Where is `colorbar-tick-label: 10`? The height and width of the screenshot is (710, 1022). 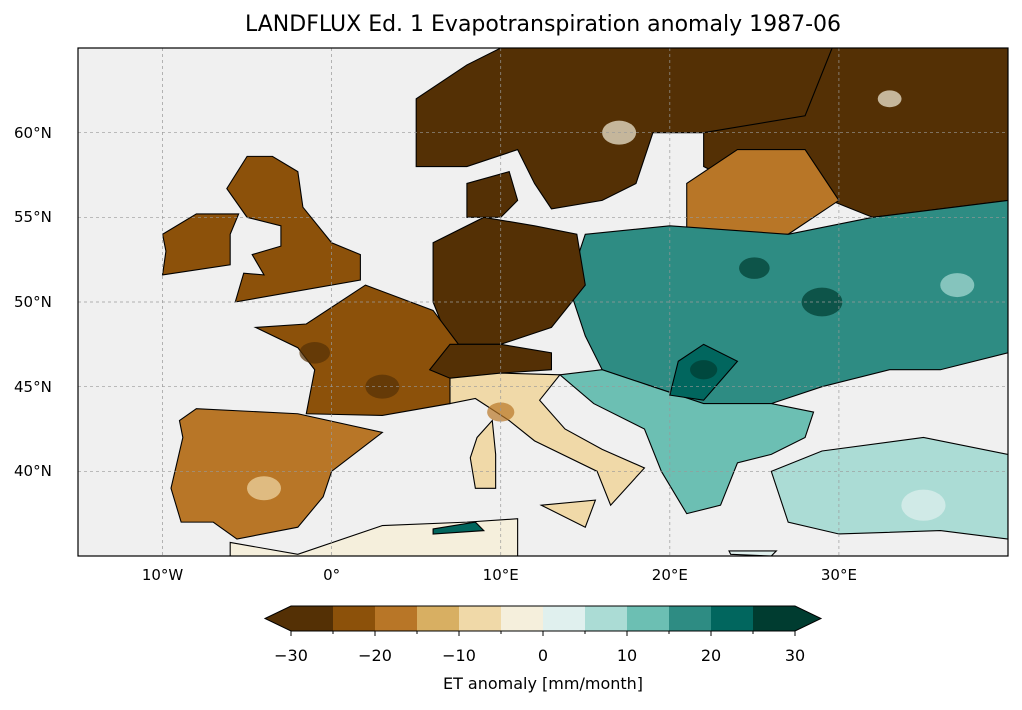
colorbar-tick-label: 10 is located at coordinates (627, 655).